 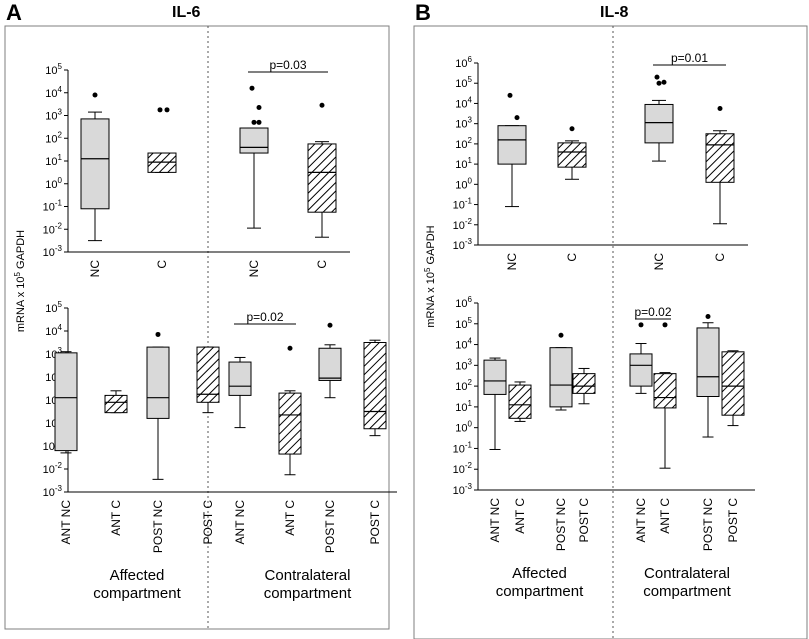 What do you see at coordinates (53, 353) in the screenshot?
I see `panel-a-bottom-tick-label: 10³` at bounding box center [53, 353].